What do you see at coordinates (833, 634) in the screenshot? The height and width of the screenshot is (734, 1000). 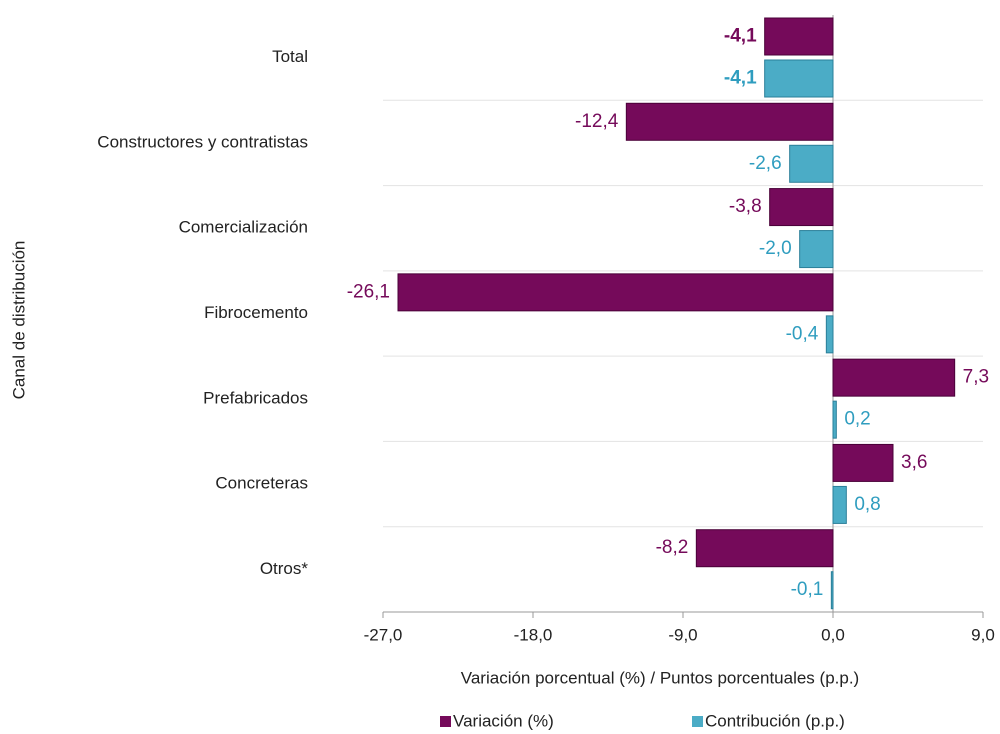 I see `x-tick-label: 0,0` at bounding box center [833, 634].